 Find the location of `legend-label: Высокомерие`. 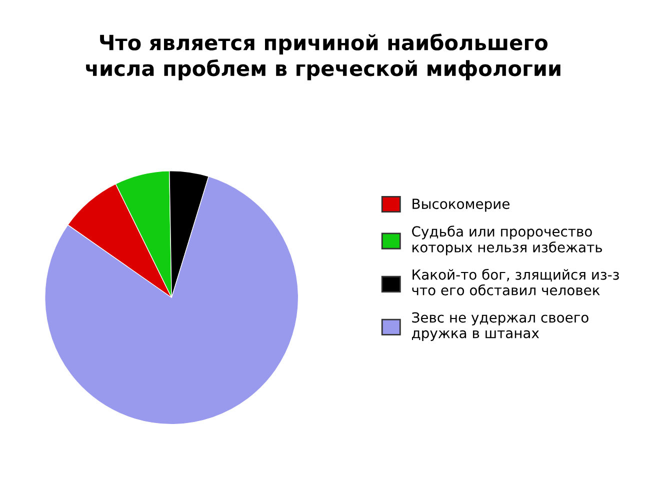

legend-label: Высокомерие is located at coordinates (461, 205).